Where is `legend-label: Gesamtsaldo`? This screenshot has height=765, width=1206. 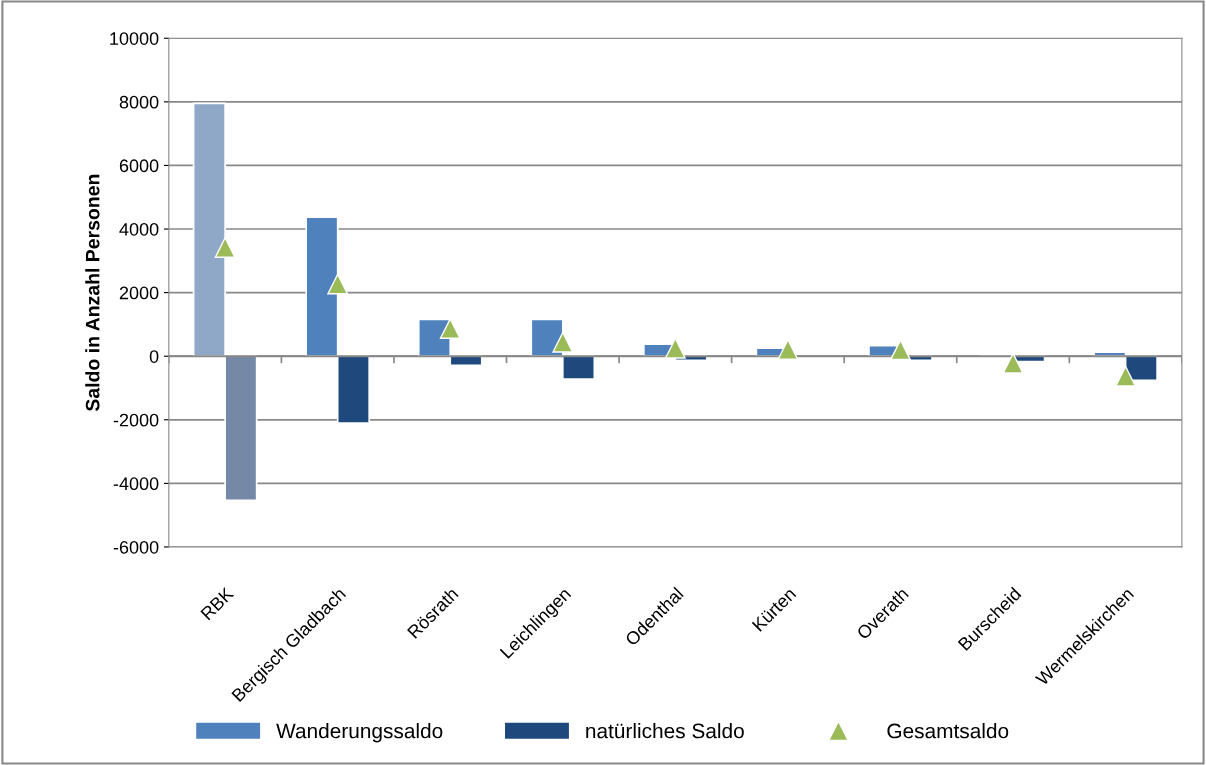 legend-label: Gesamtsaldo is located at coordinates (948, 731).